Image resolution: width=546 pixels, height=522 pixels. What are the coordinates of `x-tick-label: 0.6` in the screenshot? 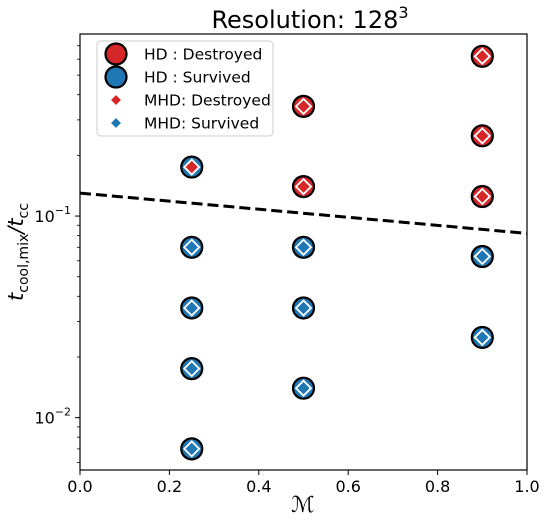 It's located at (347, 486).